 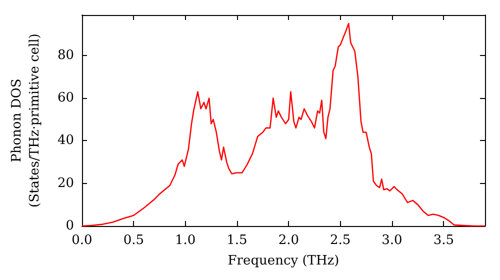 What do you see at coordinates (70, 226) in the screenshot?
I see `y-tick-label: 0` at bounding box center [70, 226].